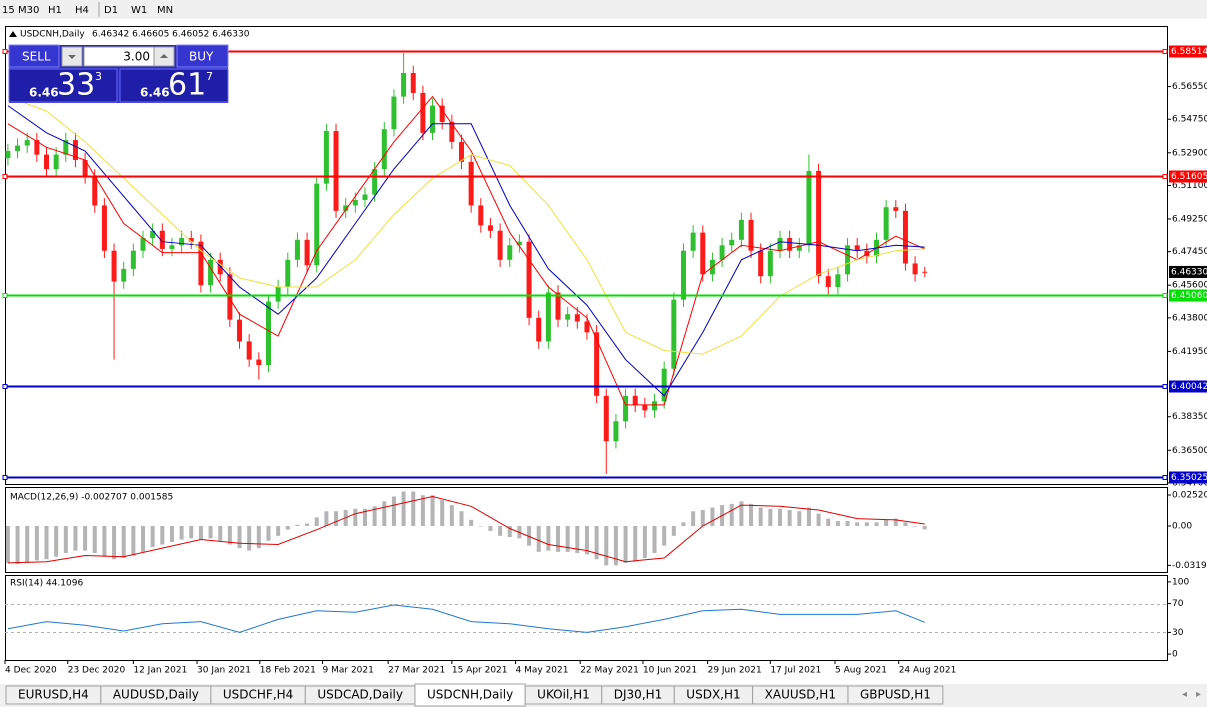 Image resolution: width=1207 pixels, height=707 pixels. What do you see at coordinates (360, 695) in the screenshot?
I see `symbol-tab-label: USDCAD,Daily` at bounding box center [360, 695].